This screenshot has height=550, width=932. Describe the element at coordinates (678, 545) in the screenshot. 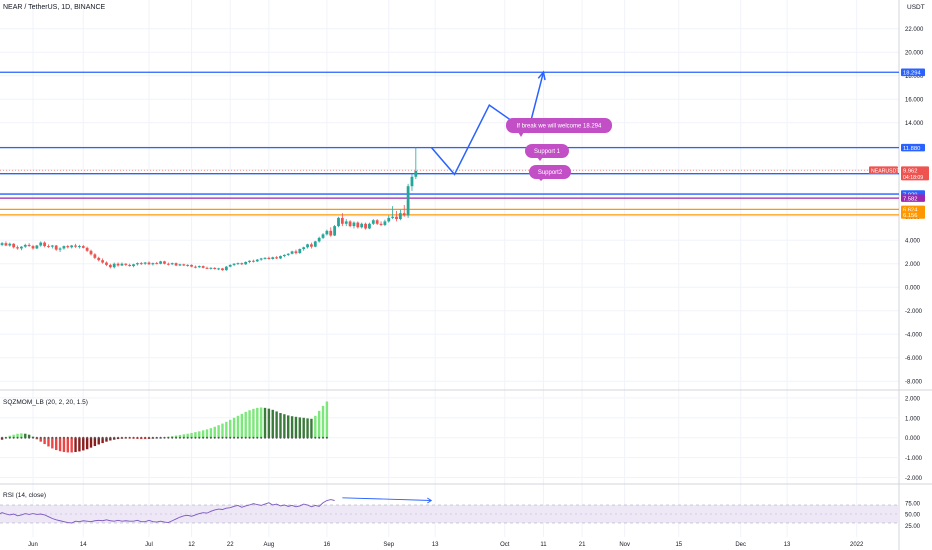

I see `x-tick-label: 15` at that location.